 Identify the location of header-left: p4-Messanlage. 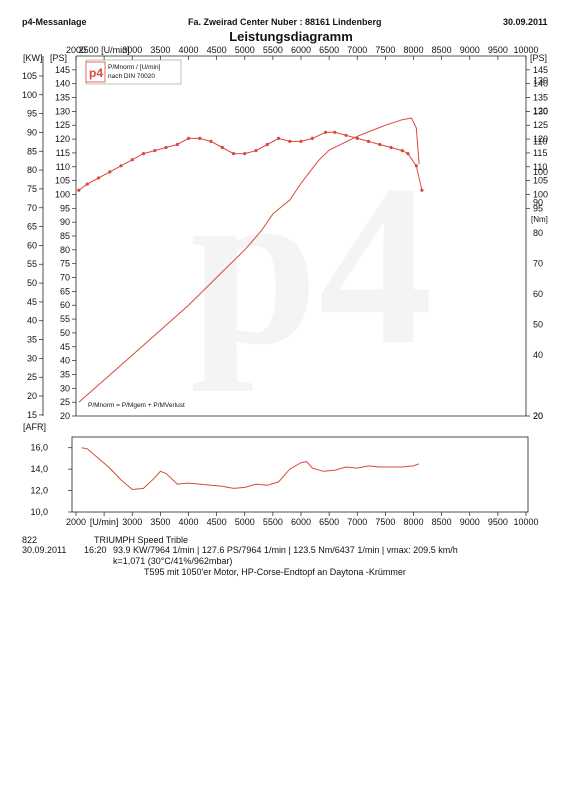
(54, 22).